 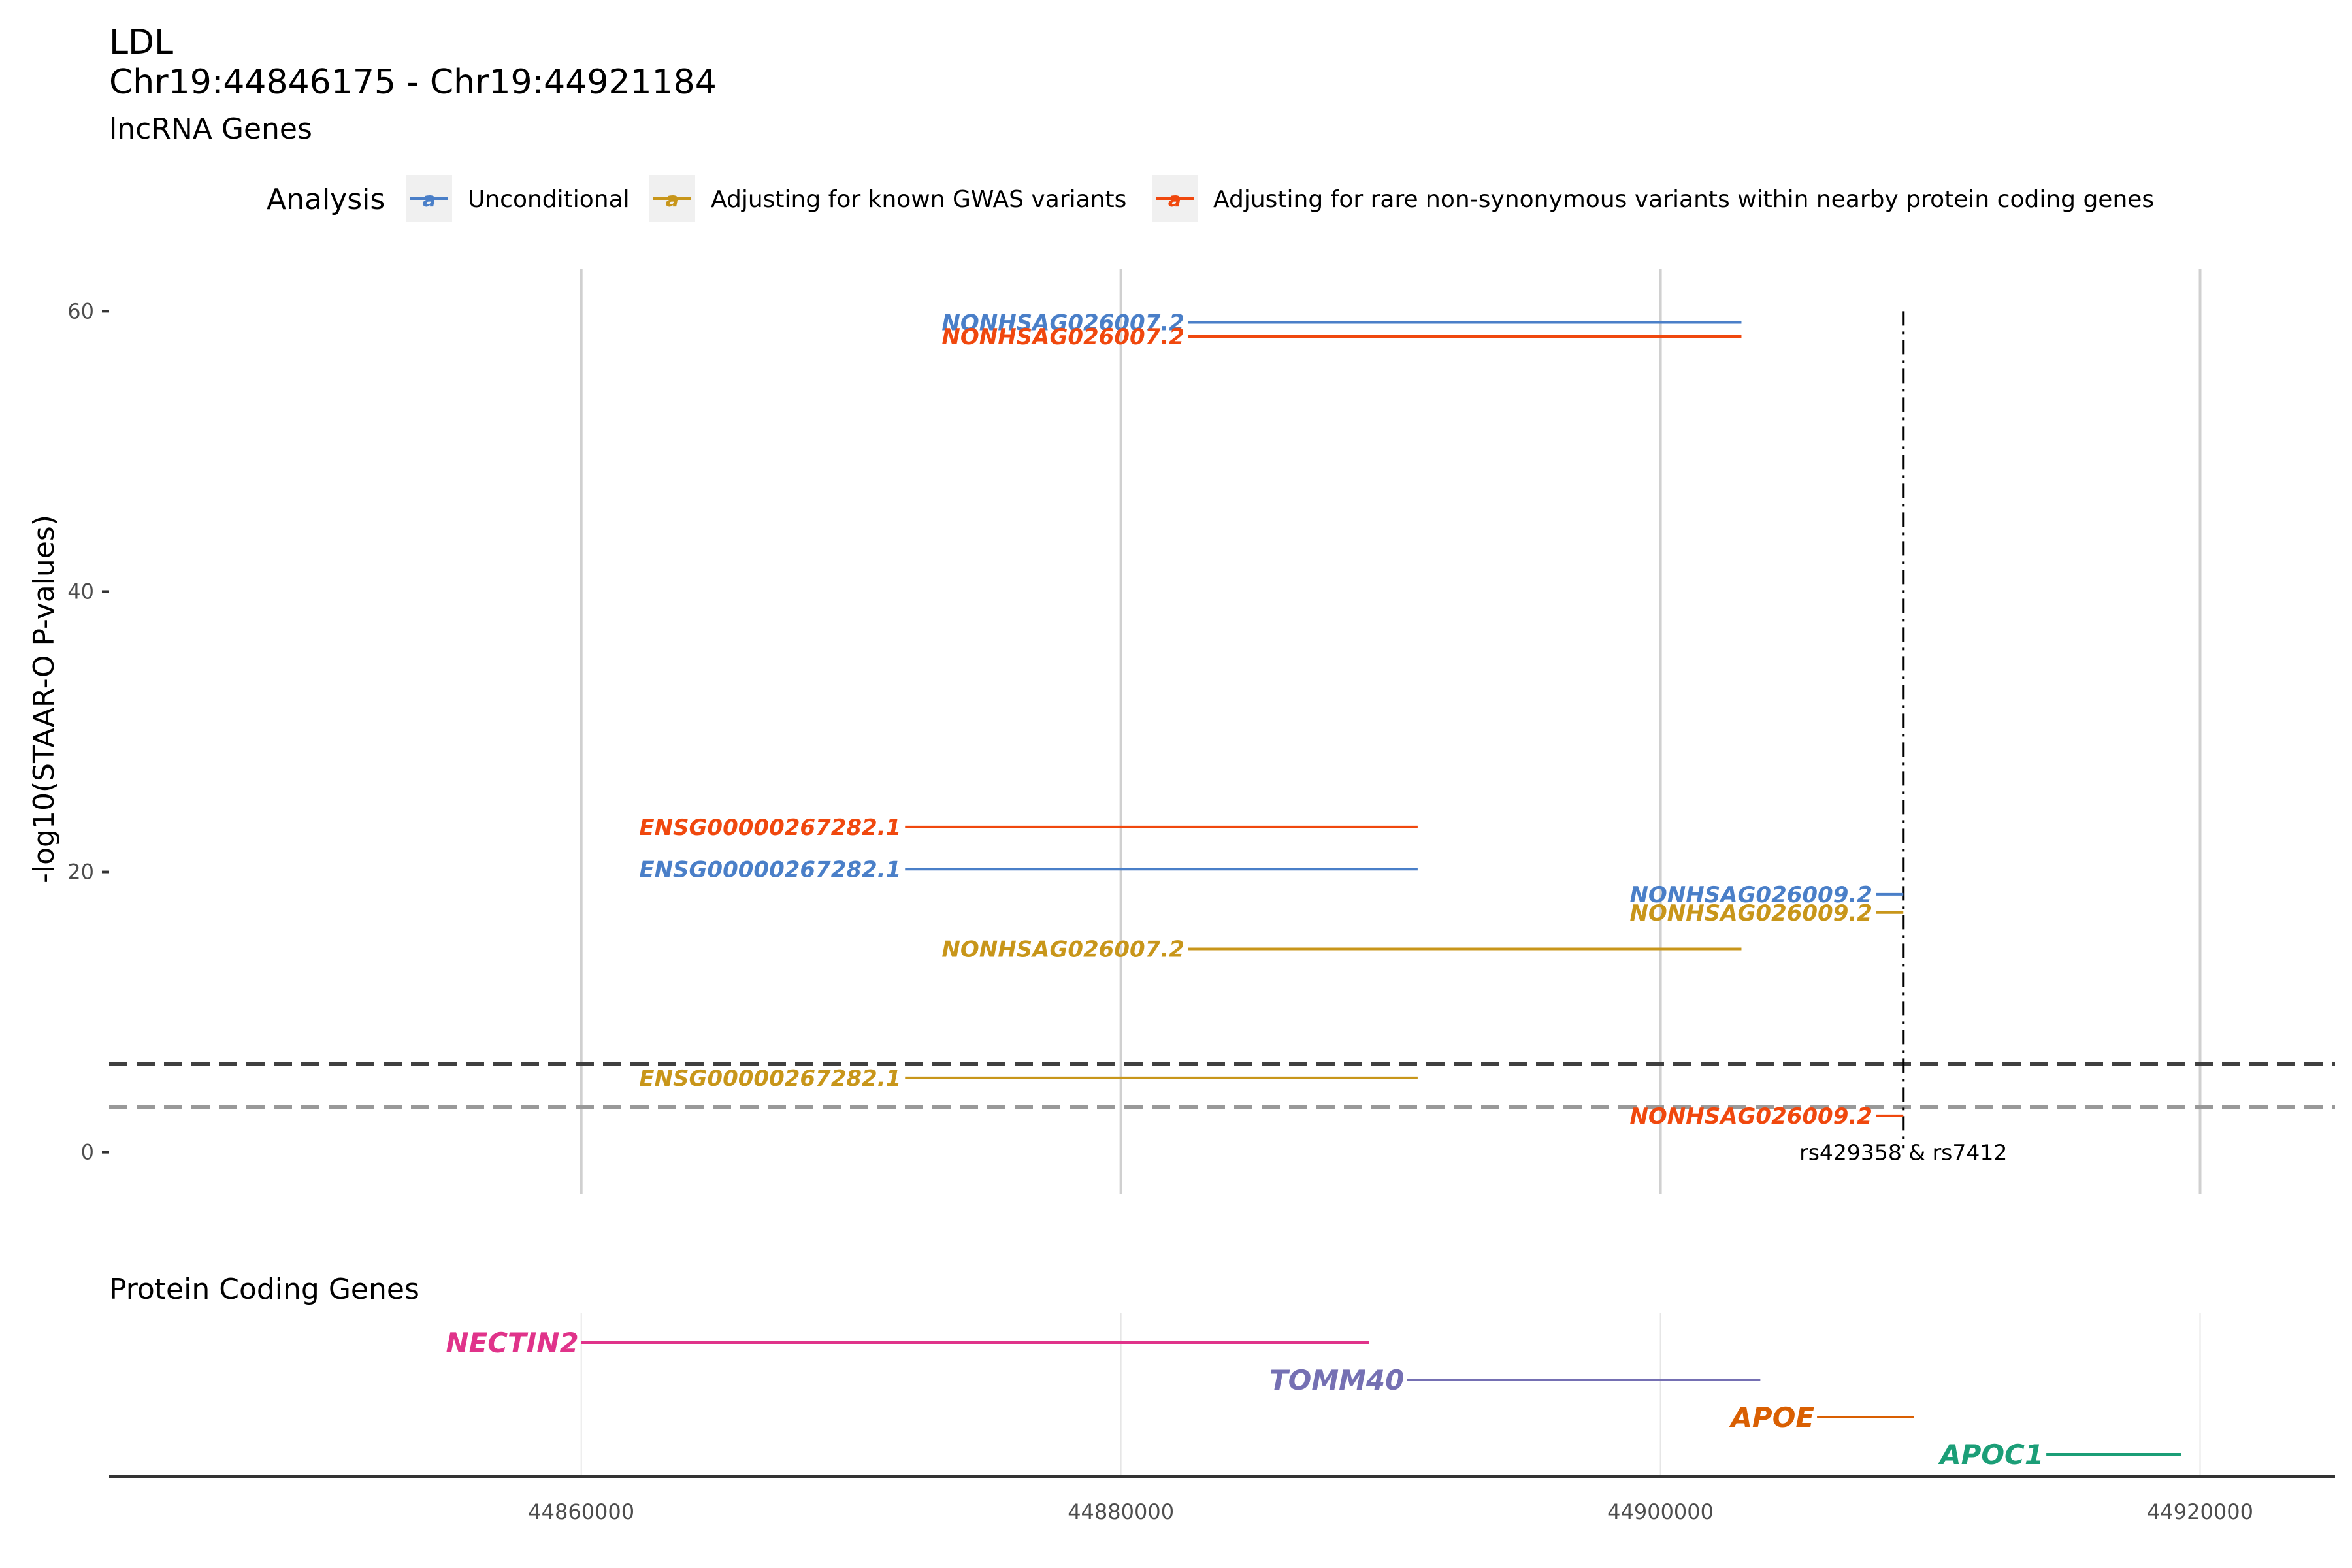 I want to click on protein-gene-segments: NECTIN2 TOMM40 APOE APOC1, so click(x=1313, y=1399).